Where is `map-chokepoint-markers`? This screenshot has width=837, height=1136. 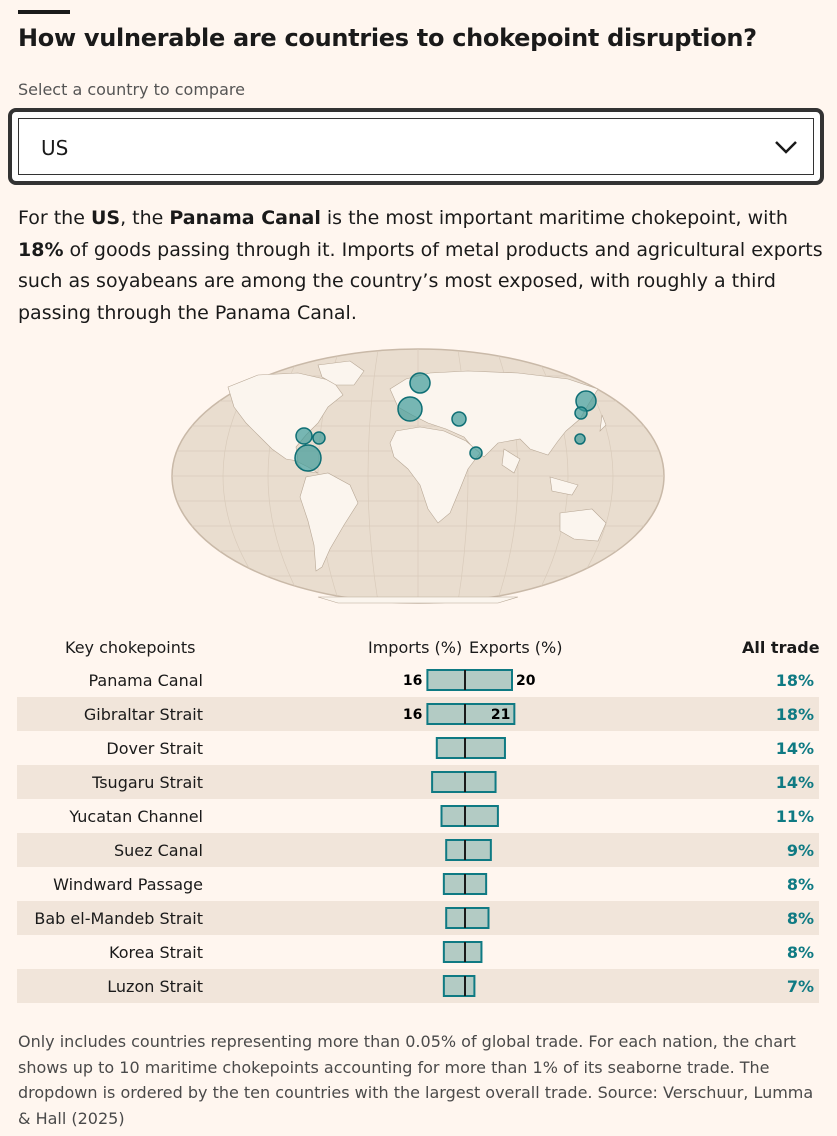
map-chokepoint-markers is located at coordinates (445, 422).